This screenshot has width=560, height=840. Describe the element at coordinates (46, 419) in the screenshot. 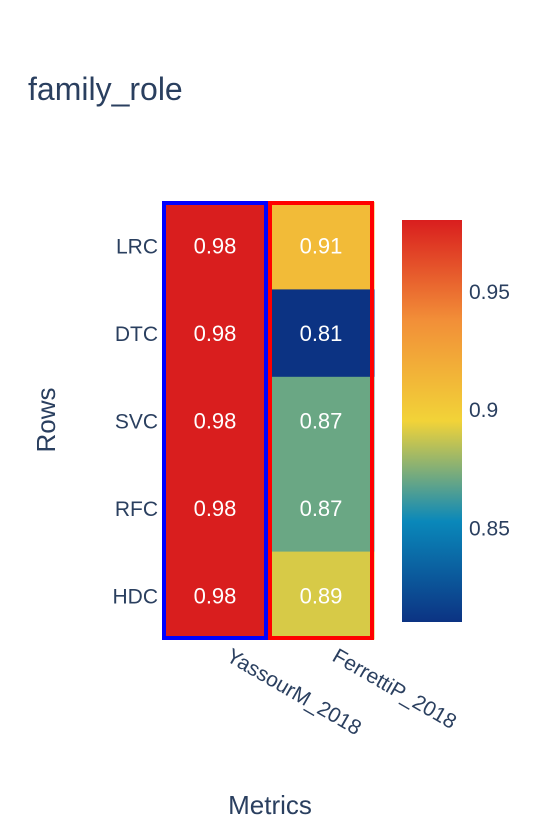

I see `y-axis-title: Rows` at that location.